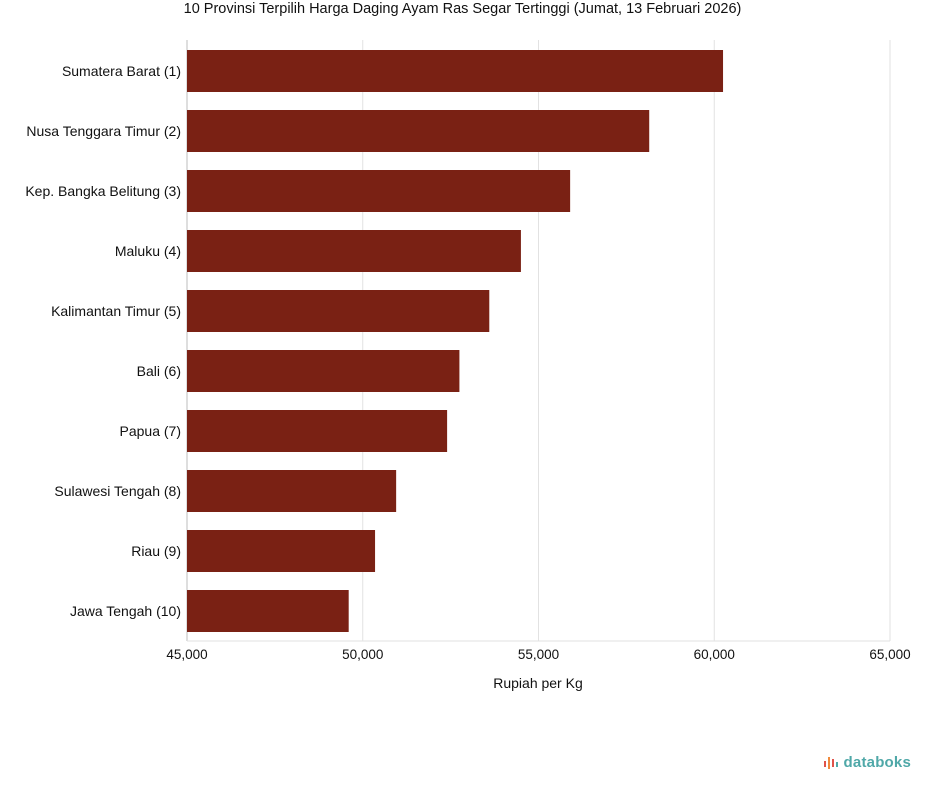 This screenshot has width=925, height=792. I want to click on databoks-logo-icon, so click(830, 762).